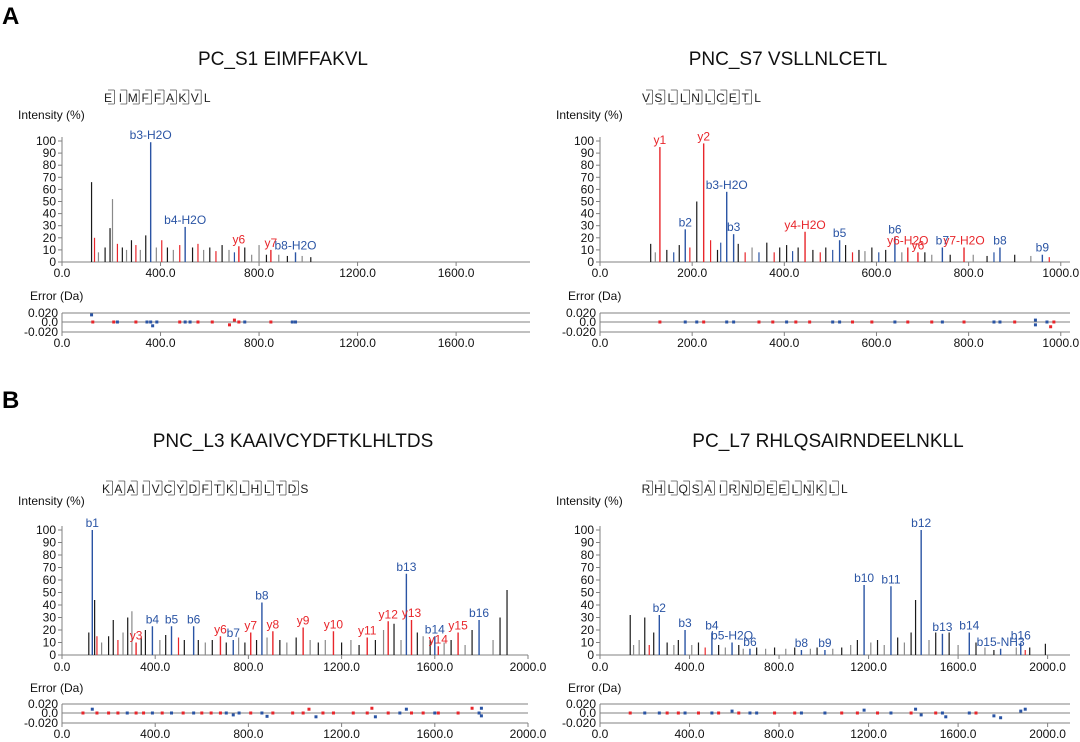 This screenshot has width=1080, height=742. What do you see at coordinates (220, 629) in the screenshot?
I see `peak-label: y6` at bounding box center [220, 629].